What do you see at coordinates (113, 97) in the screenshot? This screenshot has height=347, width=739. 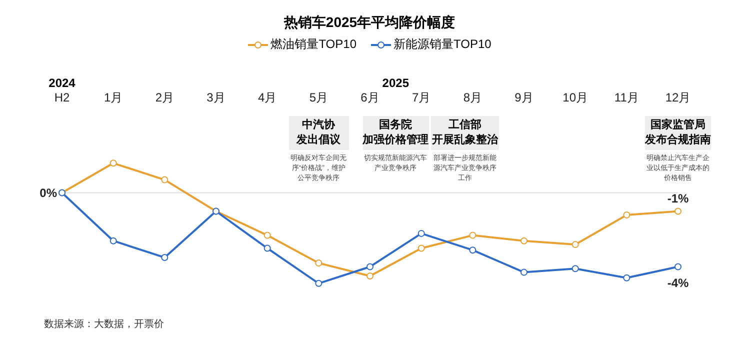 I see `x-tick-label: 1月` at bounding box center [113, 97].